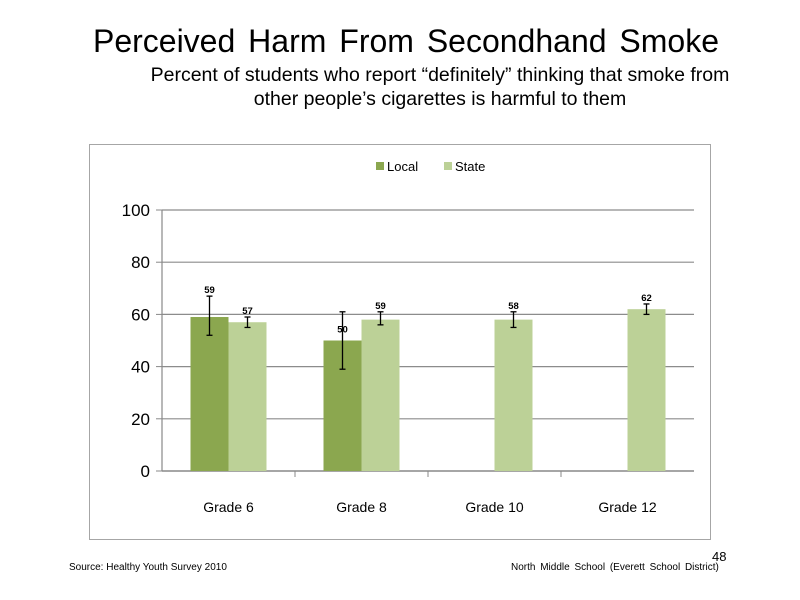  Describe the element at coordinates (247, 311) in the screenshot. I see `data-label: 57` at that location.